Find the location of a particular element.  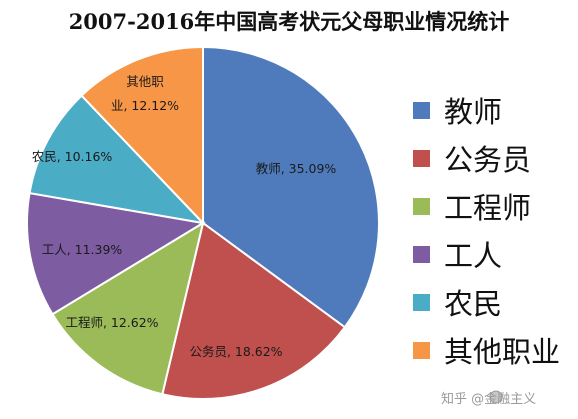

data-label-6: 其他职业, 12.12% is located at coordinates (145, 93).